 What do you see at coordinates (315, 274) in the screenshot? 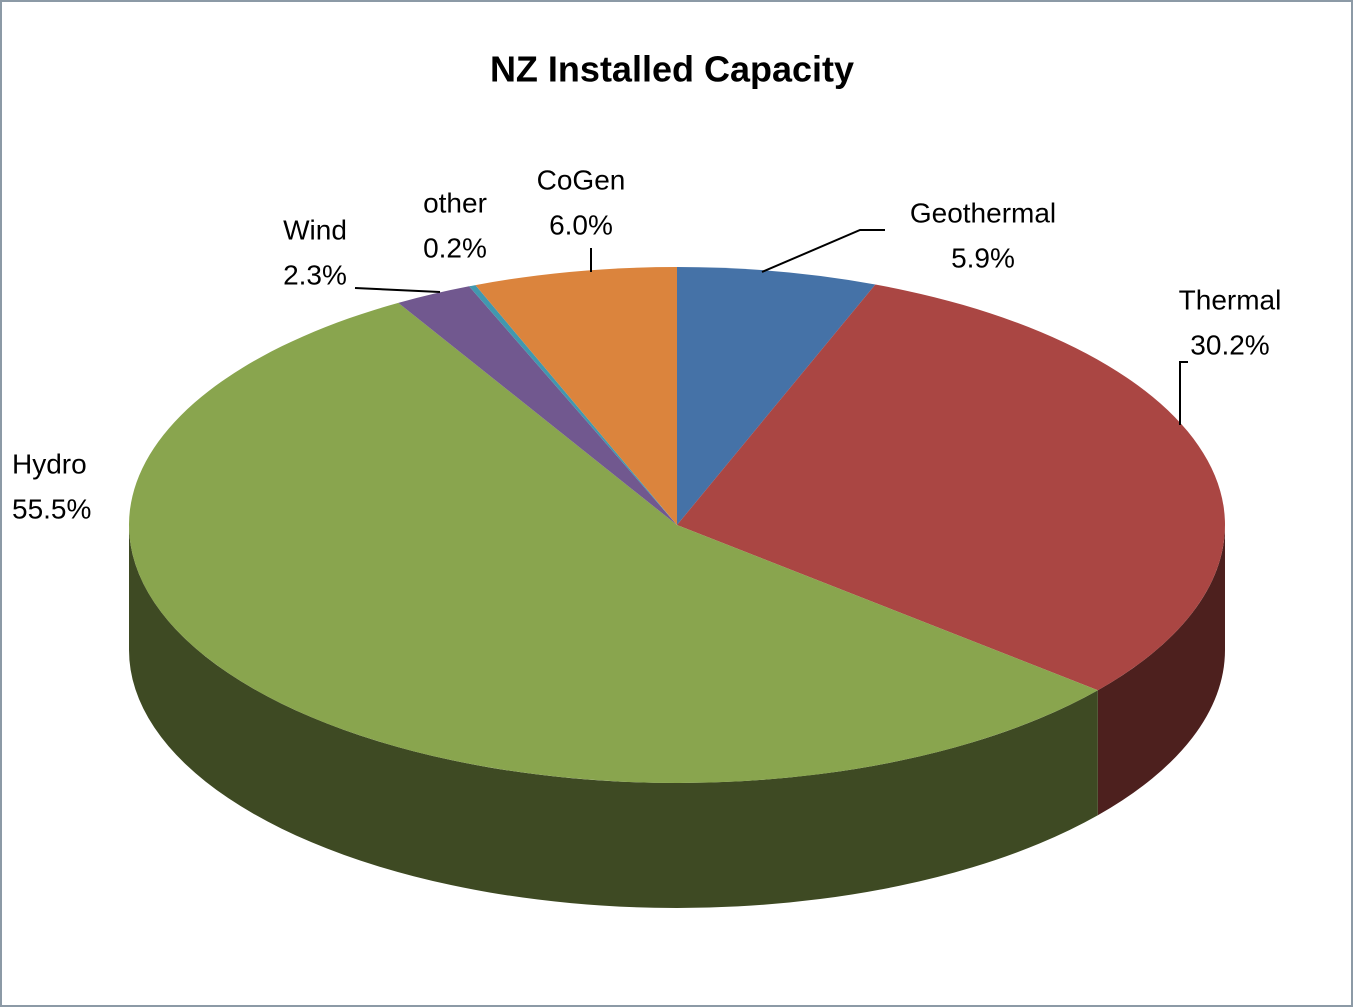
I see `value-label: 2.3%` at bounding box center [315, 274].